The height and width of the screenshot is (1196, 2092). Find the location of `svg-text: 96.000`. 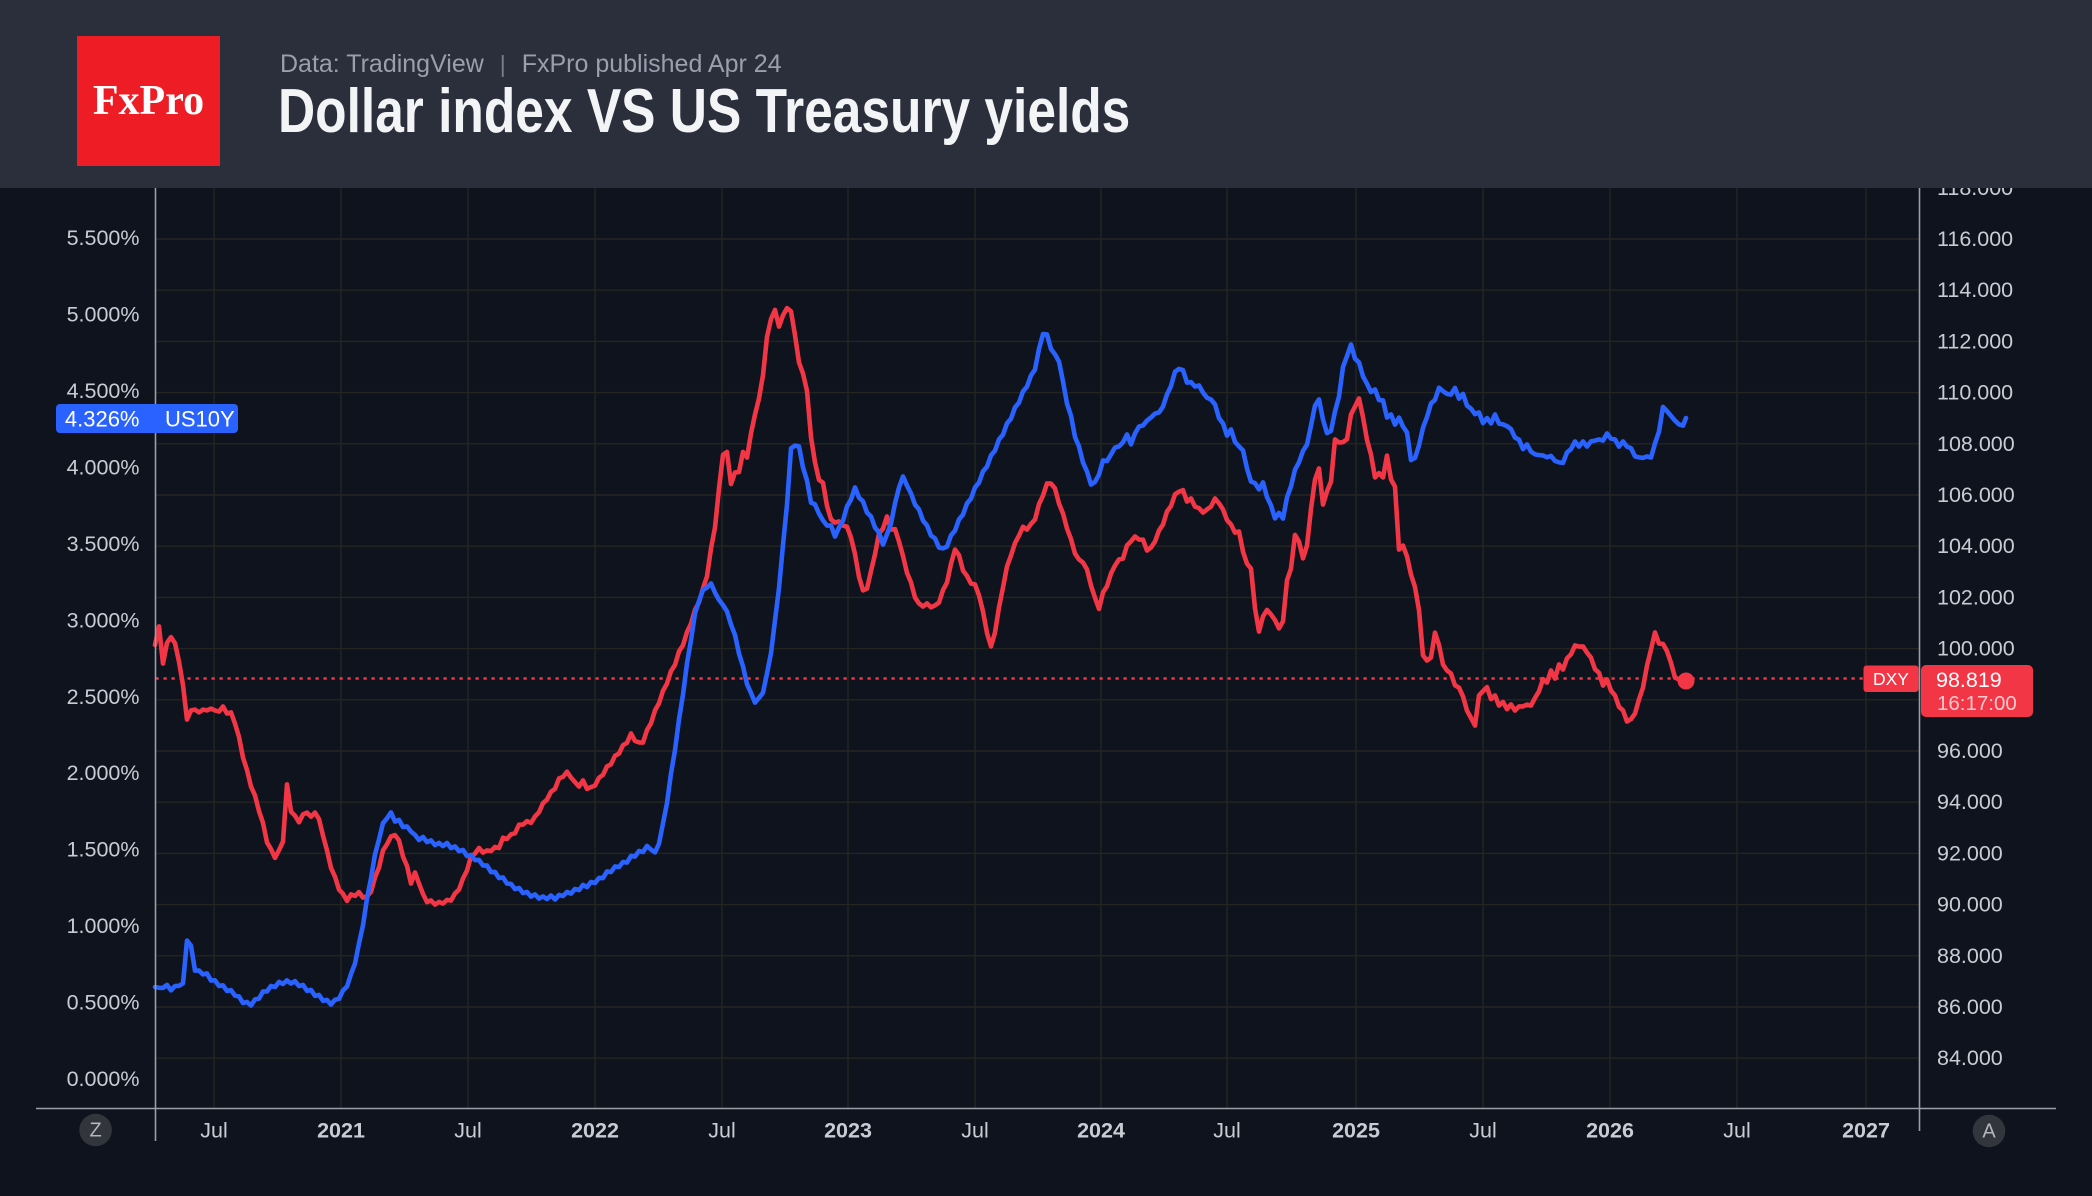

svg-text: 96.000 is located at coordinates (1970, 751).